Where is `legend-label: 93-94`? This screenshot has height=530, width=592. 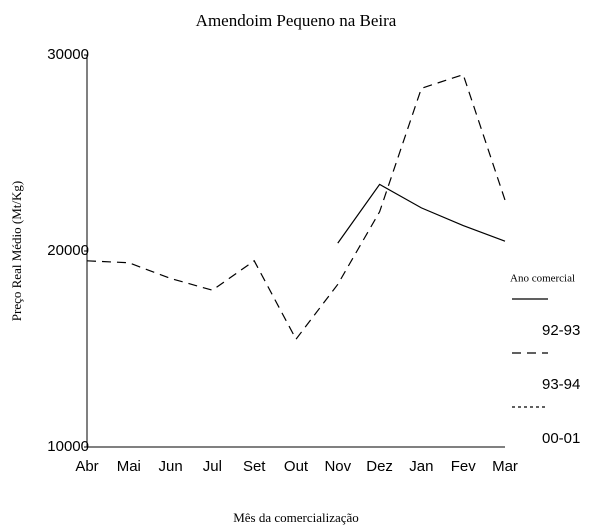 legend-label: 93-94 is located at coordinates (561, 384).